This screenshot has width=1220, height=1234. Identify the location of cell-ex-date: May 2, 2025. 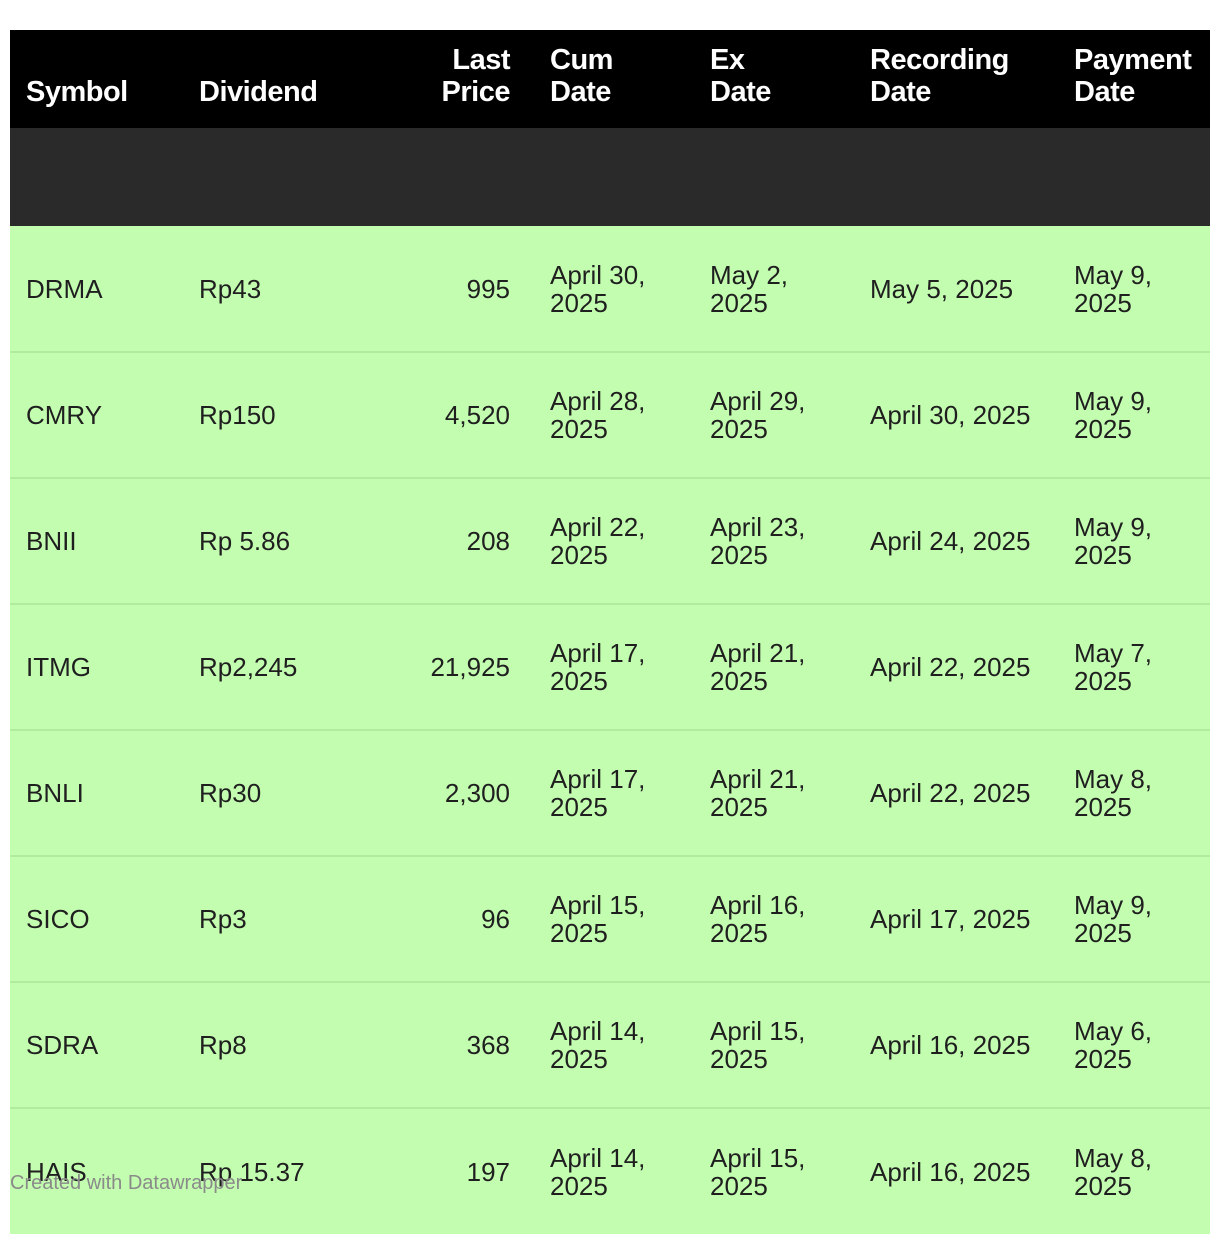
(774, 289).